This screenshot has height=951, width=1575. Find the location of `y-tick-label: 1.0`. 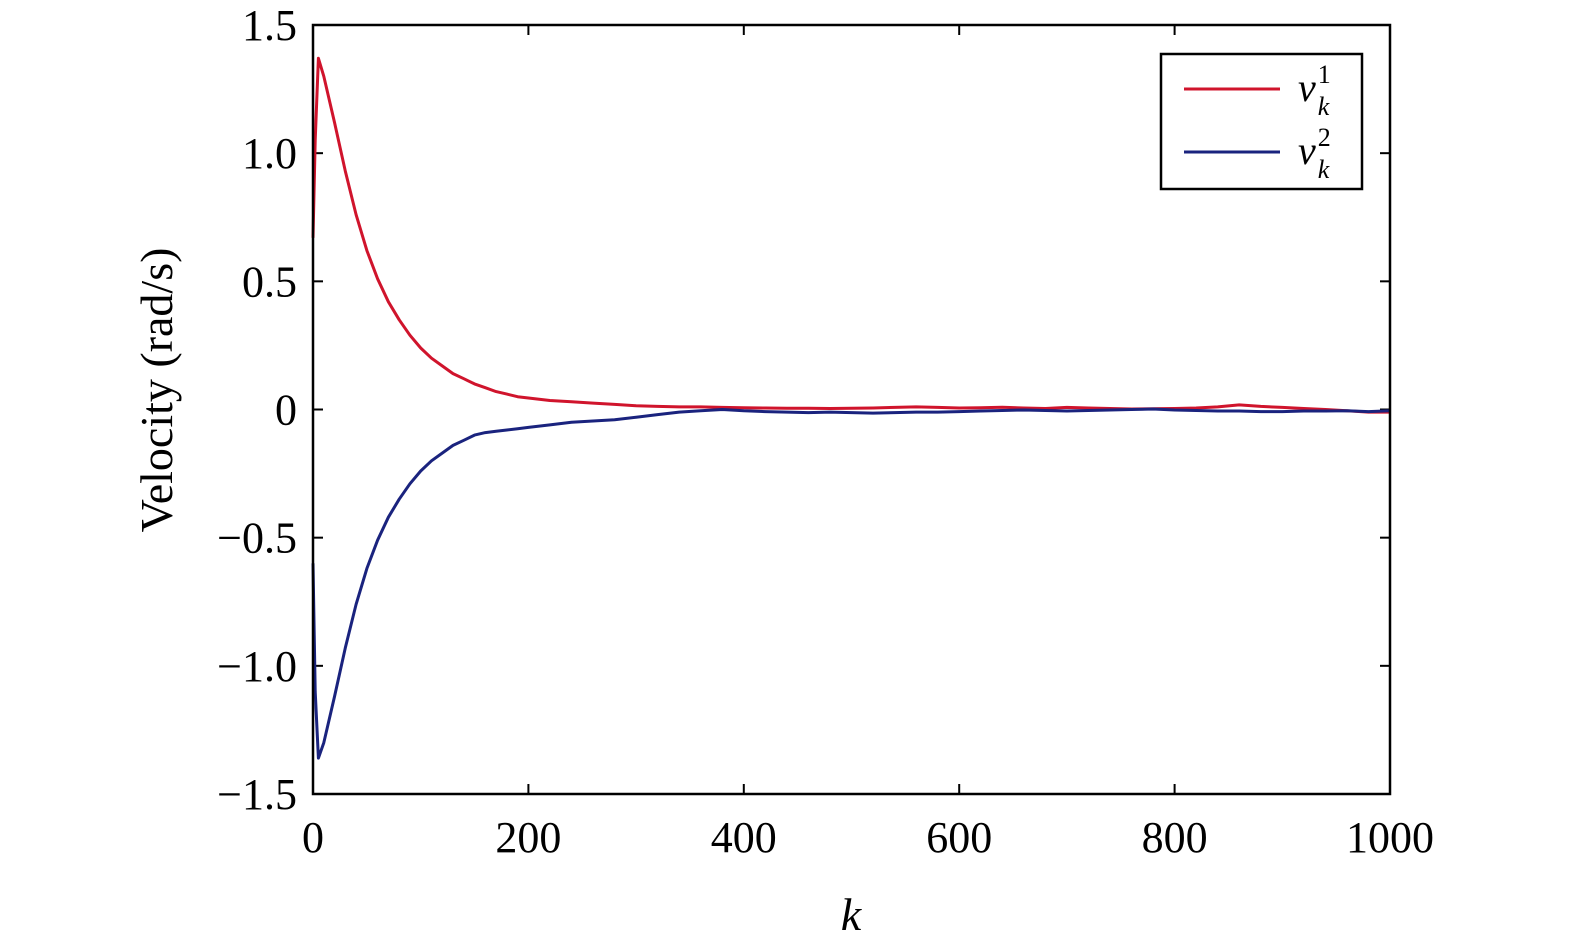

y-tick-label: 1.0 is located at coordinates (269, 153).